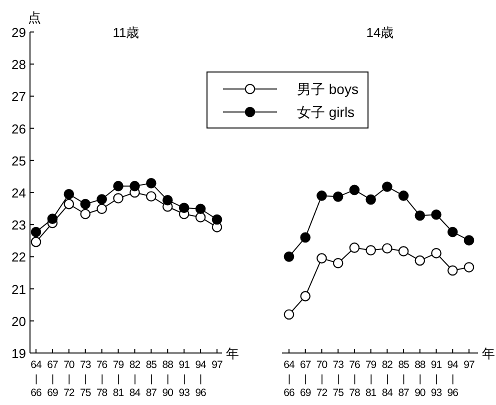 Image resolution: width=496 pixels, height=405 pixels. I want to click on y-tick-label: 23, so click(19, 225).